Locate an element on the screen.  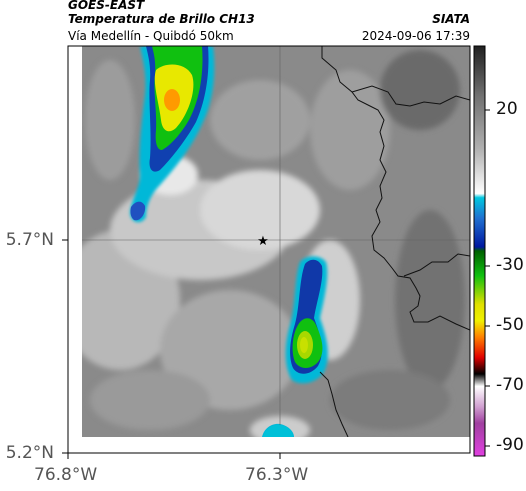
colorbar-tick-label: -30 is located at coordinates (510, 265).